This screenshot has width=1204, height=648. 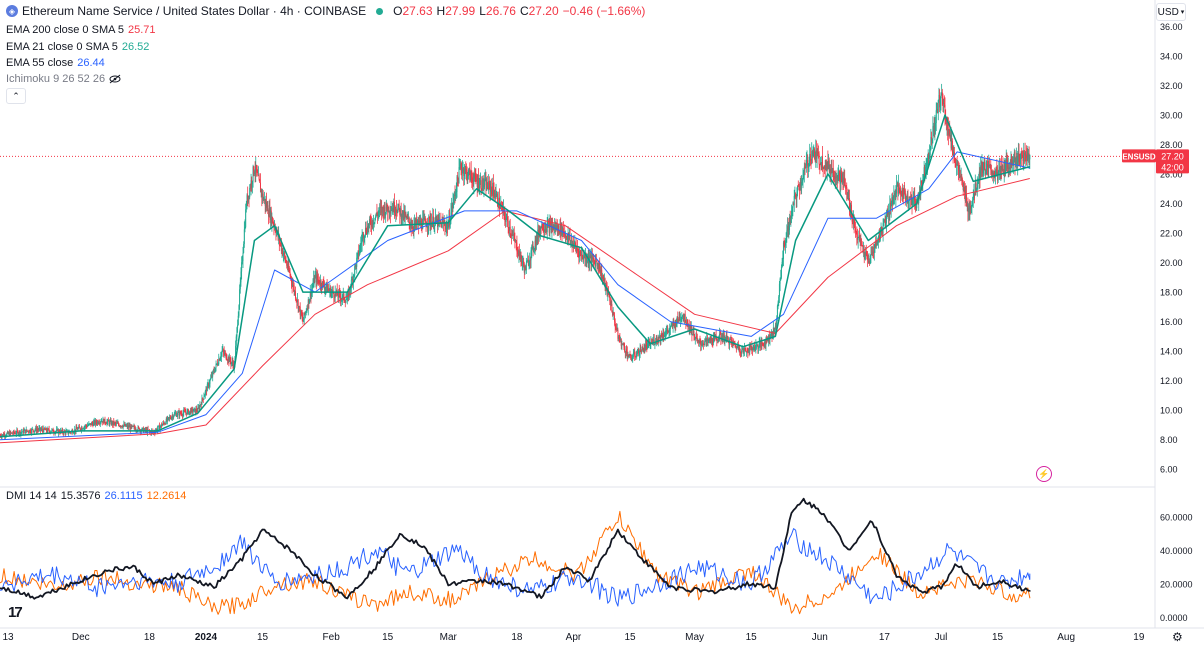 I want to click on ichimoku-legend: Ichimoku 9 26 52 26, so click(x=63, y=79).